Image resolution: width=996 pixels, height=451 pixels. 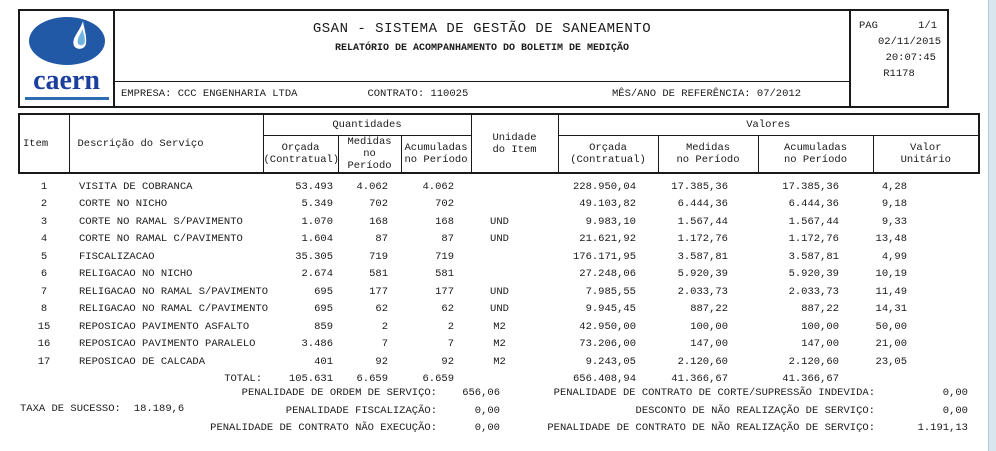 I want to click on report-date: 02/11/2015, so click(x=909, y=42).